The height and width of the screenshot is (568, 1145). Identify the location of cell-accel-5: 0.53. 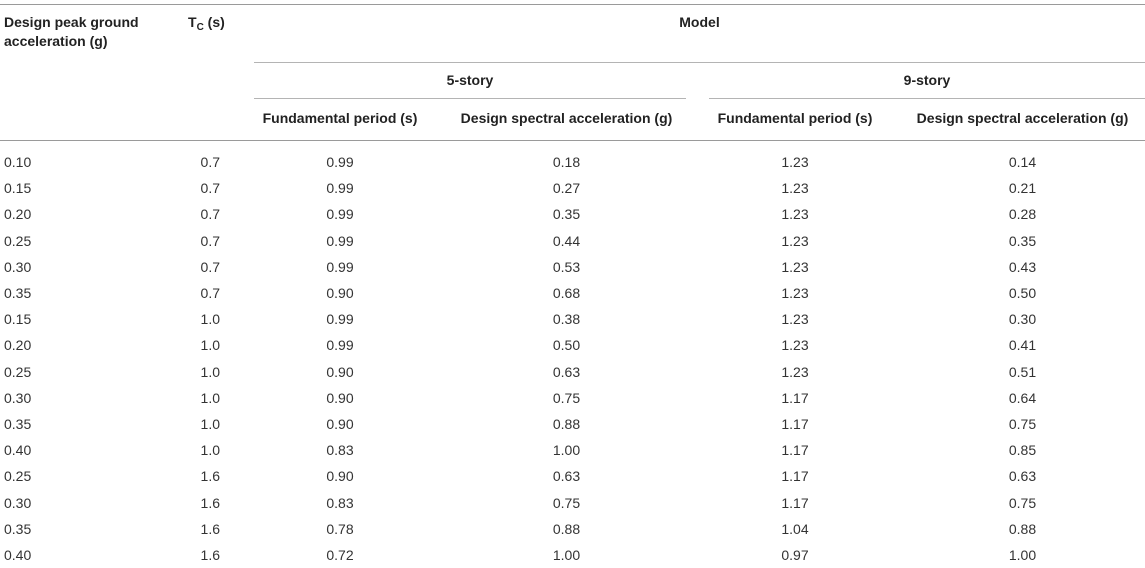
(566, 266).